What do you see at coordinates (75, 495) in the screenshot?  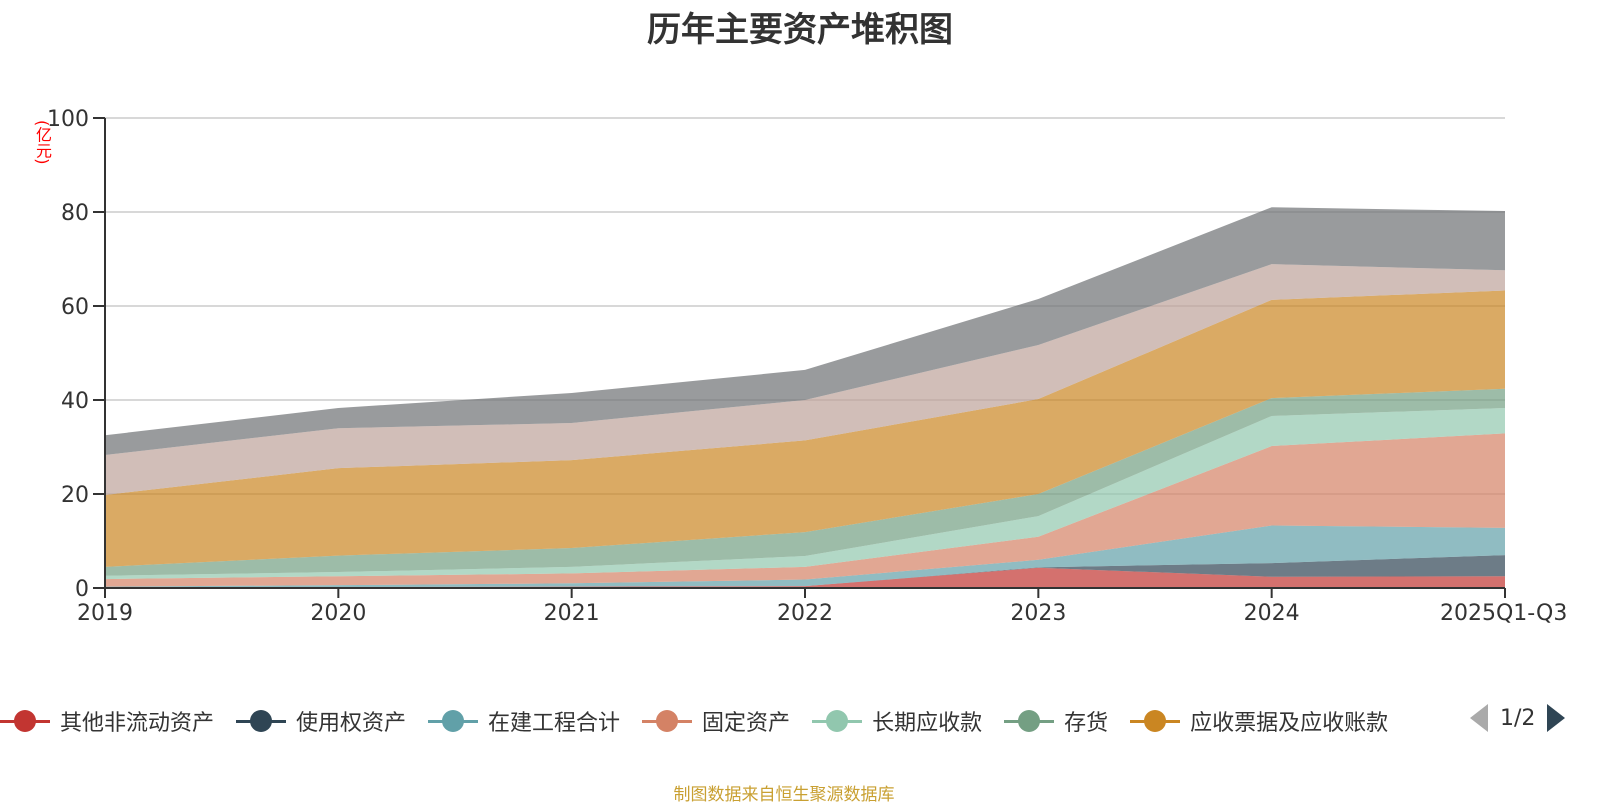 I see `y-tick-label: 20` at bounding box center [75, 495].